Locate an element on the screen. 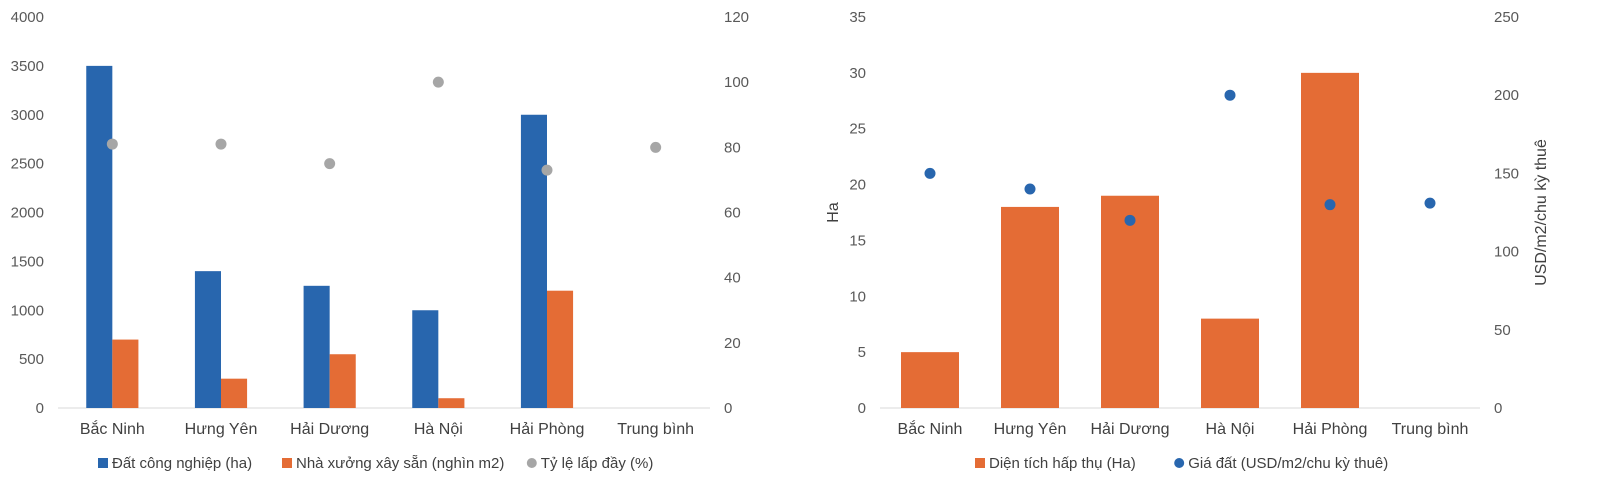 Image resolution: width=1600 pixels, height=494 pixels. bar-nha-xuong-xay-san-nghin-m2-hai-phong is located at coordinates (560, 349).